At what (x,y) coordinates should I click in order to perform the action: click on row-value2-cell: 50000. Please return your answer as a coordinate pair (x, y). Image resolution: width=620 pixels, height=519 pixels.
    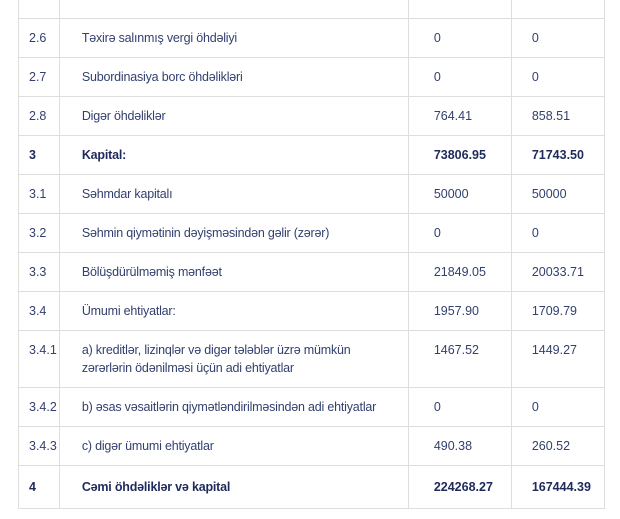
    Looking at the image, I should click on (557, 193).